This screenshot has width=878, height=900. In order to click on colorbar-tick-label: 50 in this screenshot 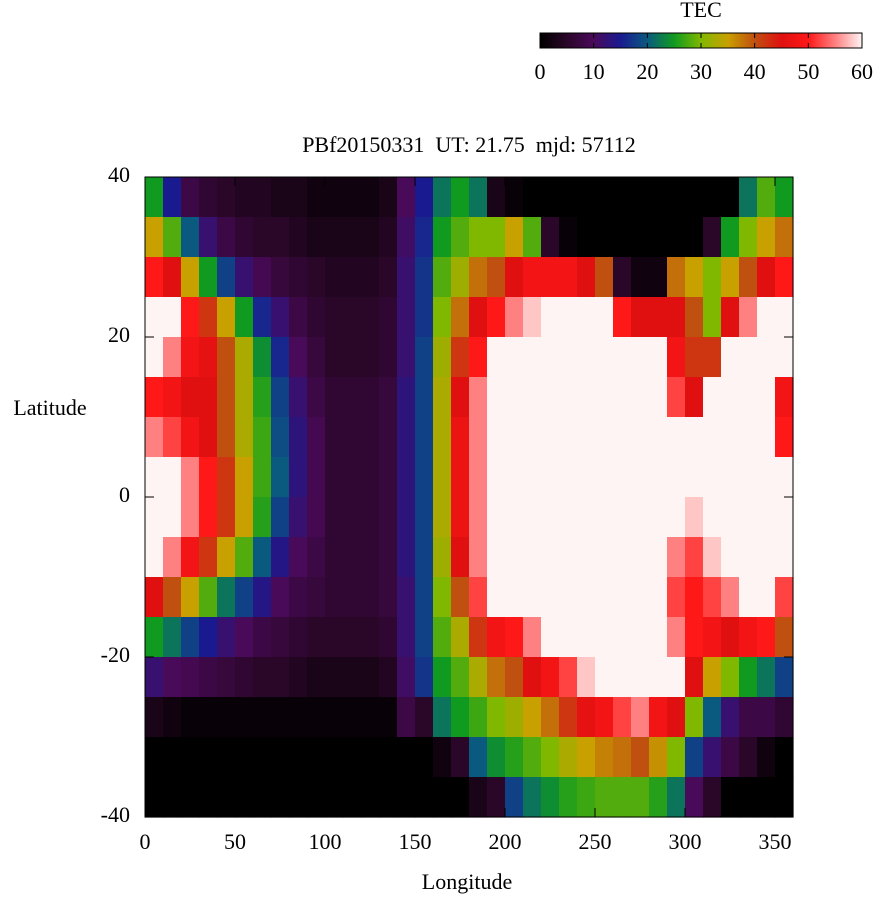, I will do `click(808, 71)`.